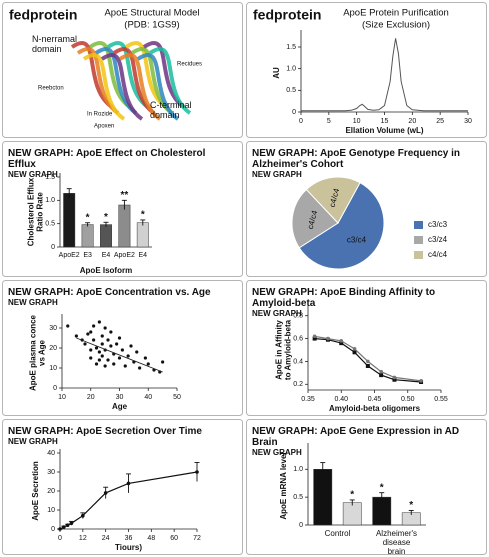 The width and height of the screenshot is (489, 557). I want to click on x-tick-label: 72, so click(197, 538).